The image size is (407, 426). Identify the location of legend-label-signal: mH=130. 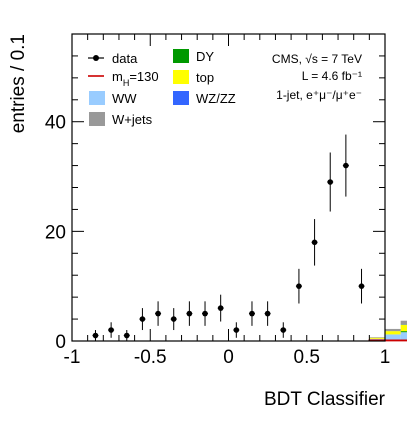
(135, 78).